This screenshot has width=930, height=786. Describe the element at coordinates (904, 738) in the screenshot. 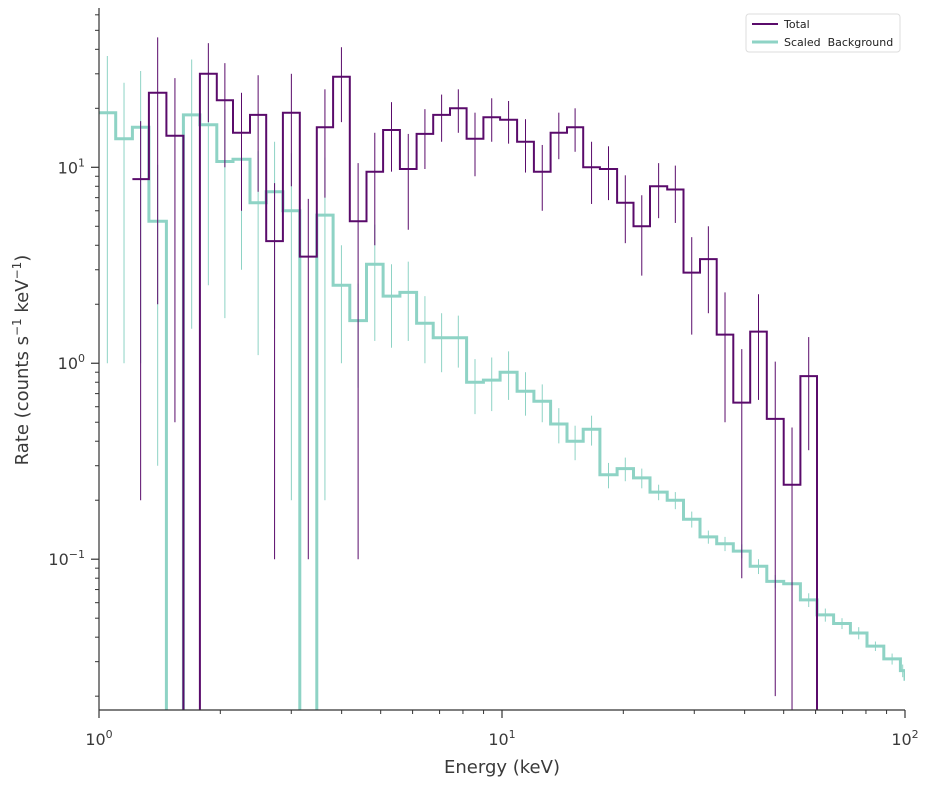

I see `x-tick-label: 10²` at that location.